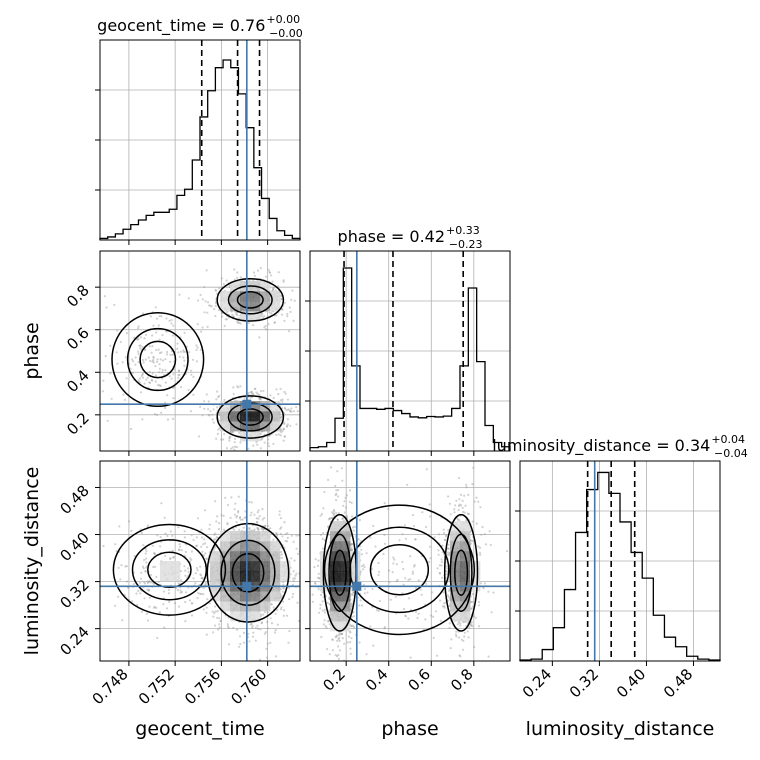  I want to click on density-content, so click(200, 561).